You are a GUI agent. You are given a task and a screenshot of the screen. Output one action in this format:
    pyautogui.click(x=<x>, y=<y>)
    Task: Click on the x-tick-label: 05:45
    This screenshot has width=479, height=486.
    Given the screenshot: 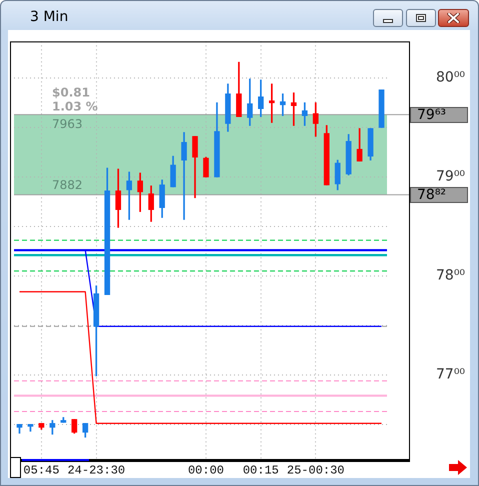 What is the action you would take?
    pyautogui.click(x=41, y=470)
    